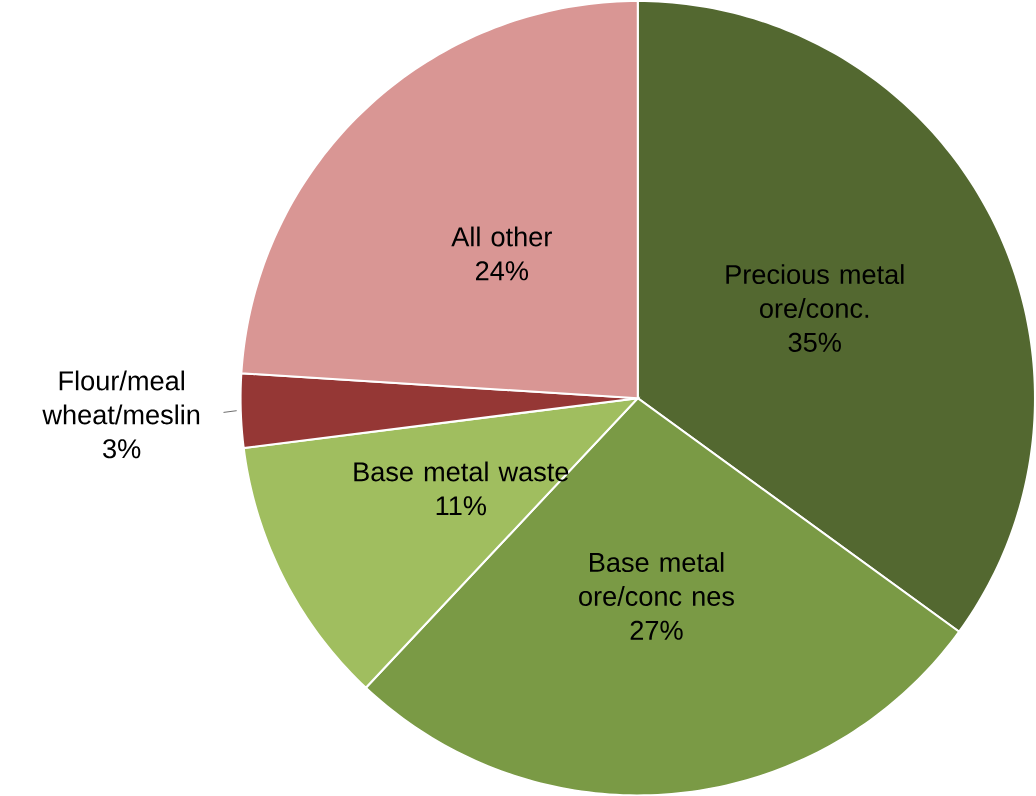 Image resolution: width=1036 pixels, height=796 pixels. Describe the element at coordinates (814, 342) in the screenshot. I see `data-label: 35%` at that location.